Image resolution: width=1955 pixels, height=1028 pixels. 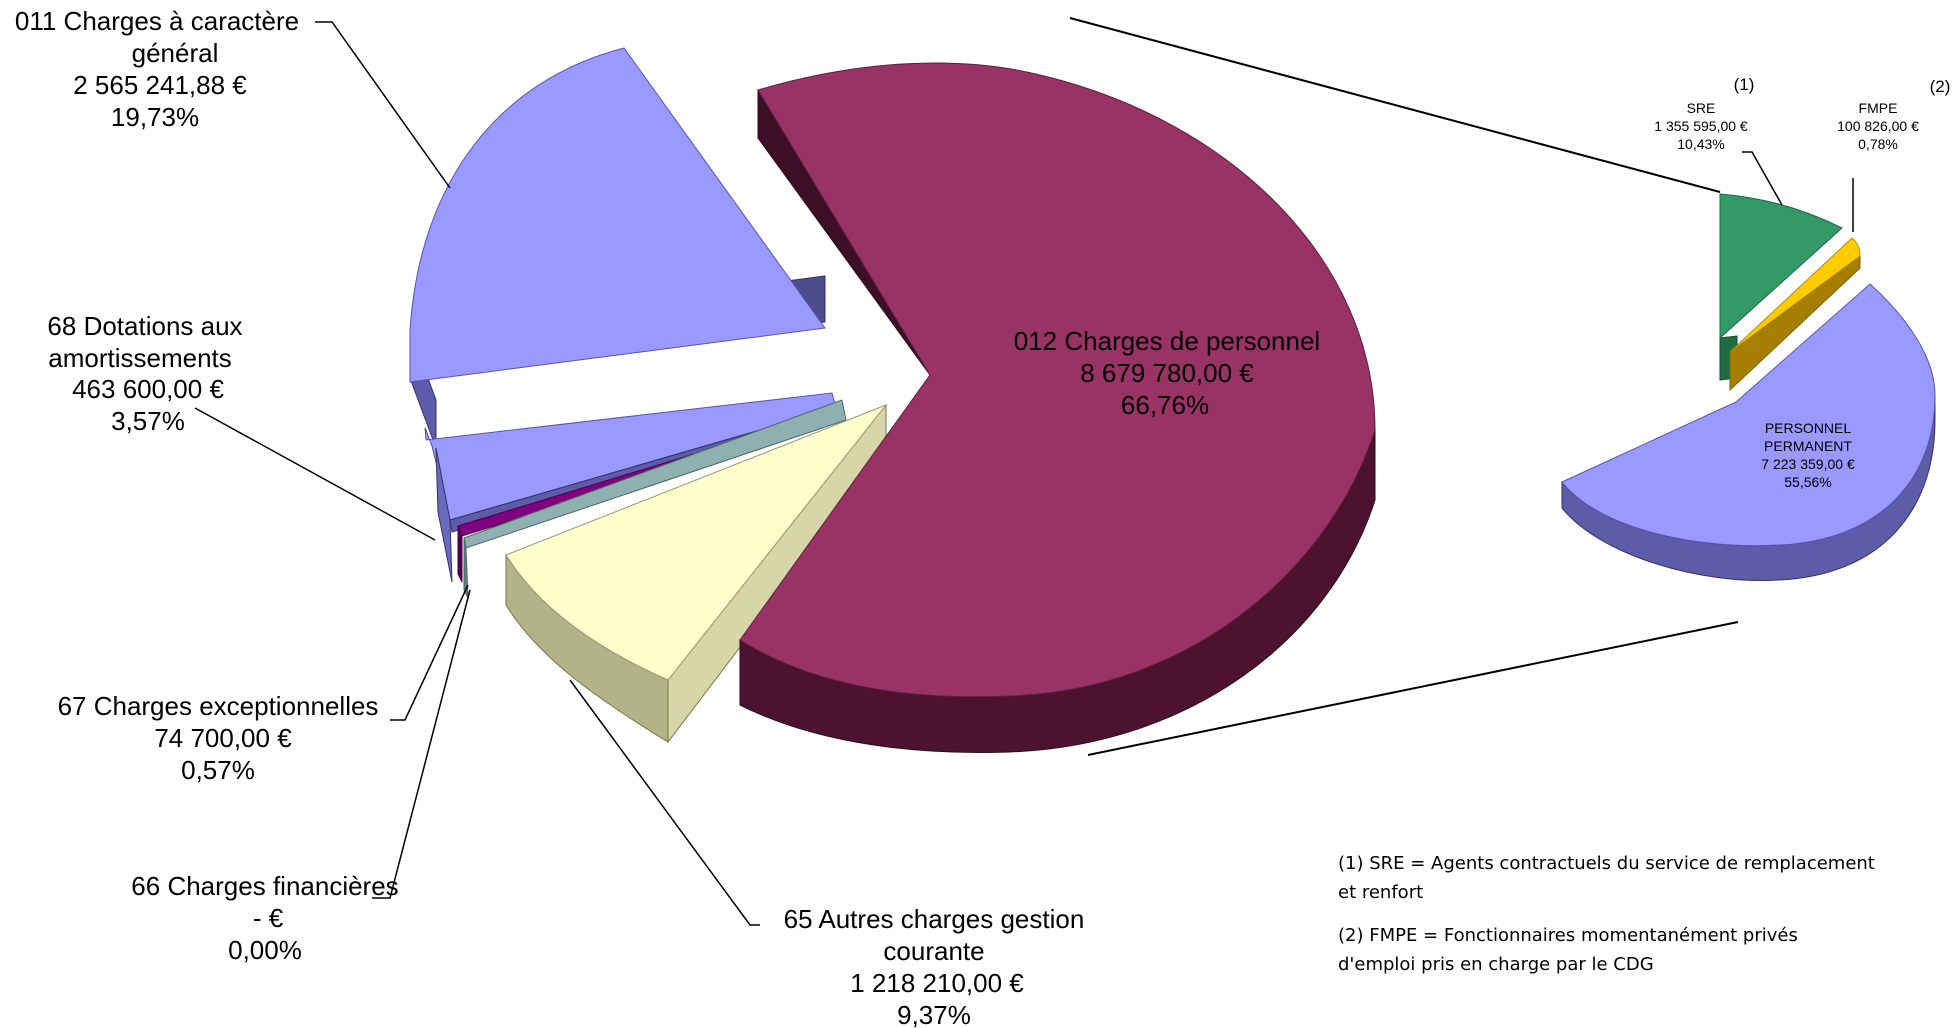 What do you see at coordinates (937, 983) in the screenshot?
I see `label-65-amount: 1 218 210,00 €` at bounding box center [937, 983].